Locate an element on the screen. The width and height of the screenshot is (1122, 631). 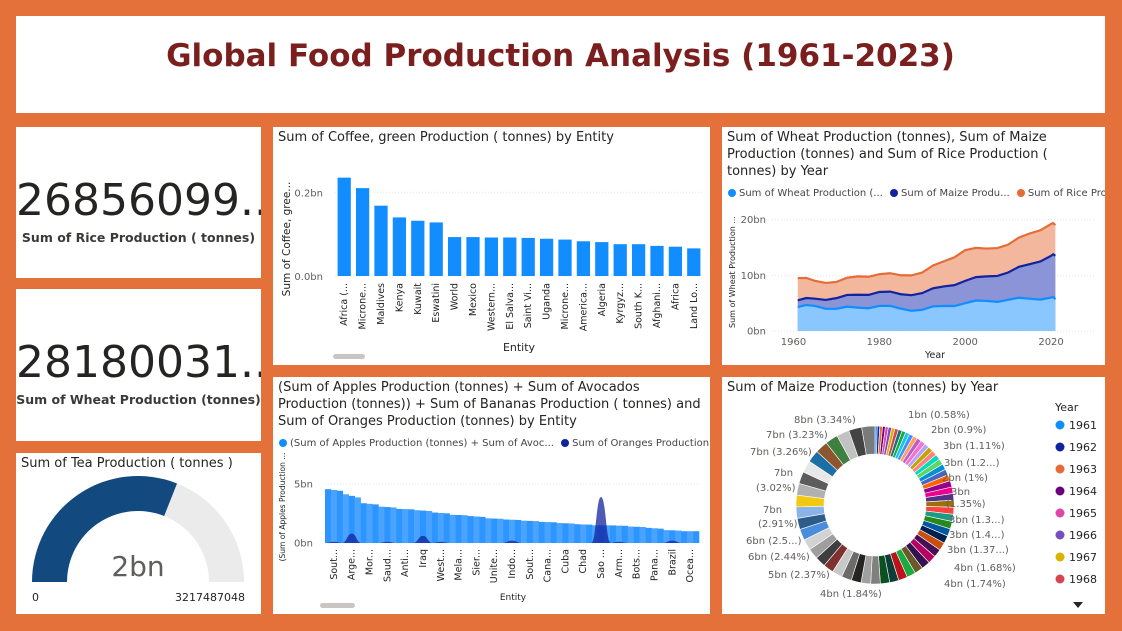
legend-item-1966: 1966 is located at coordinates (1083, 535).